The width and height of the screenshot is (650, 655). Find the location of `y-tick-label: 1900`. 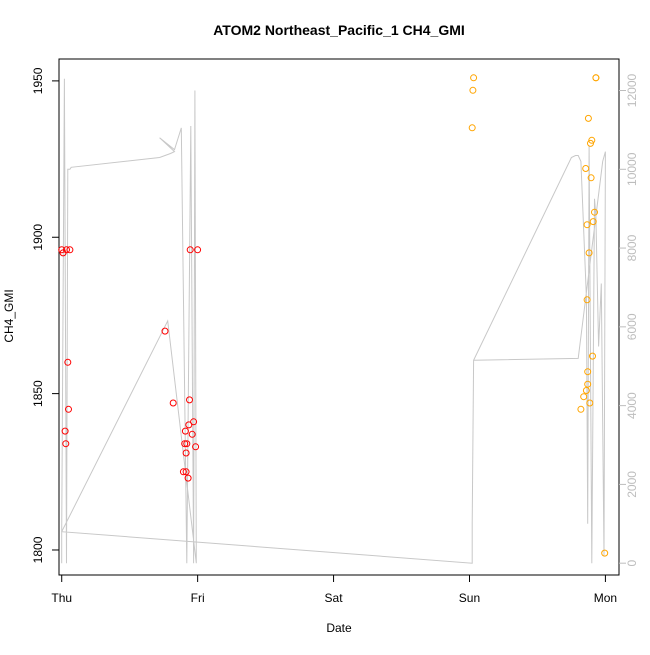

y-tick-label: 1900 is located at coordinates (38, 237).